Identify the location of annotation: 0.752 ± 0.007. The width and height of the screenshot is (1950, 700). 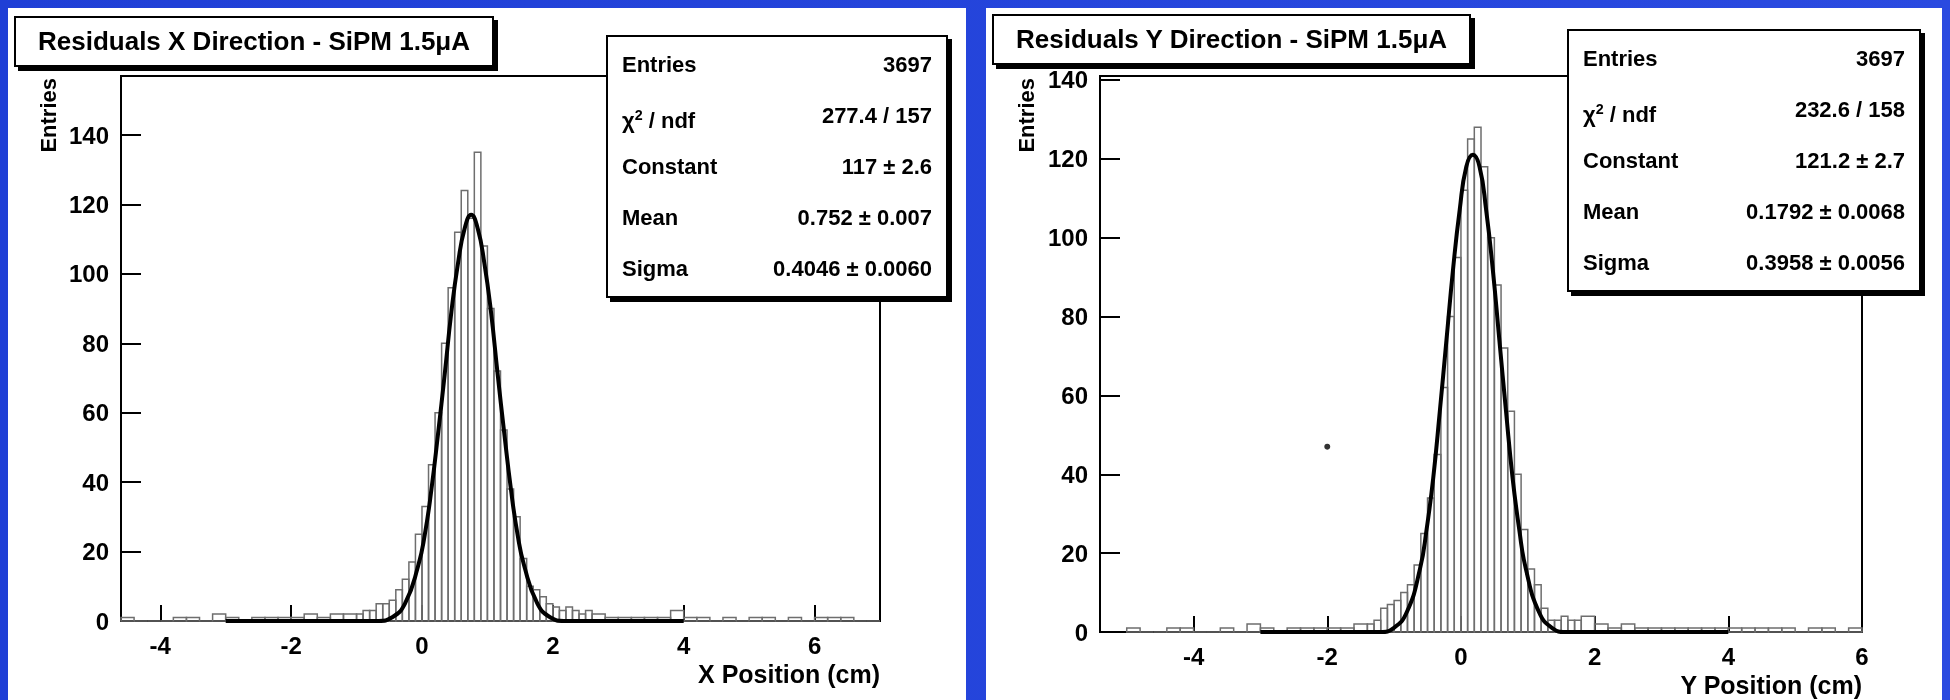
(864, 218).